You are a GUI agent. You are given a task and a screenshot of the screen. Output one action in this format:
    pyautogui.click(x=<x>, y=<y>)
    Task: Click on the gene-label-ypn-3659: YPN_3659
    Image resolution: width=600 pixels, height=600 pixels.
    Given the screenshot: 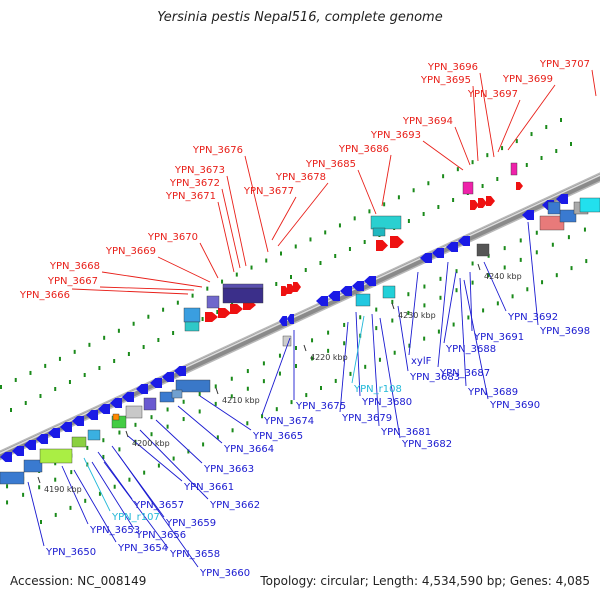 What is the action you would take?
    pyautogui.click(x=190, y=523)
    